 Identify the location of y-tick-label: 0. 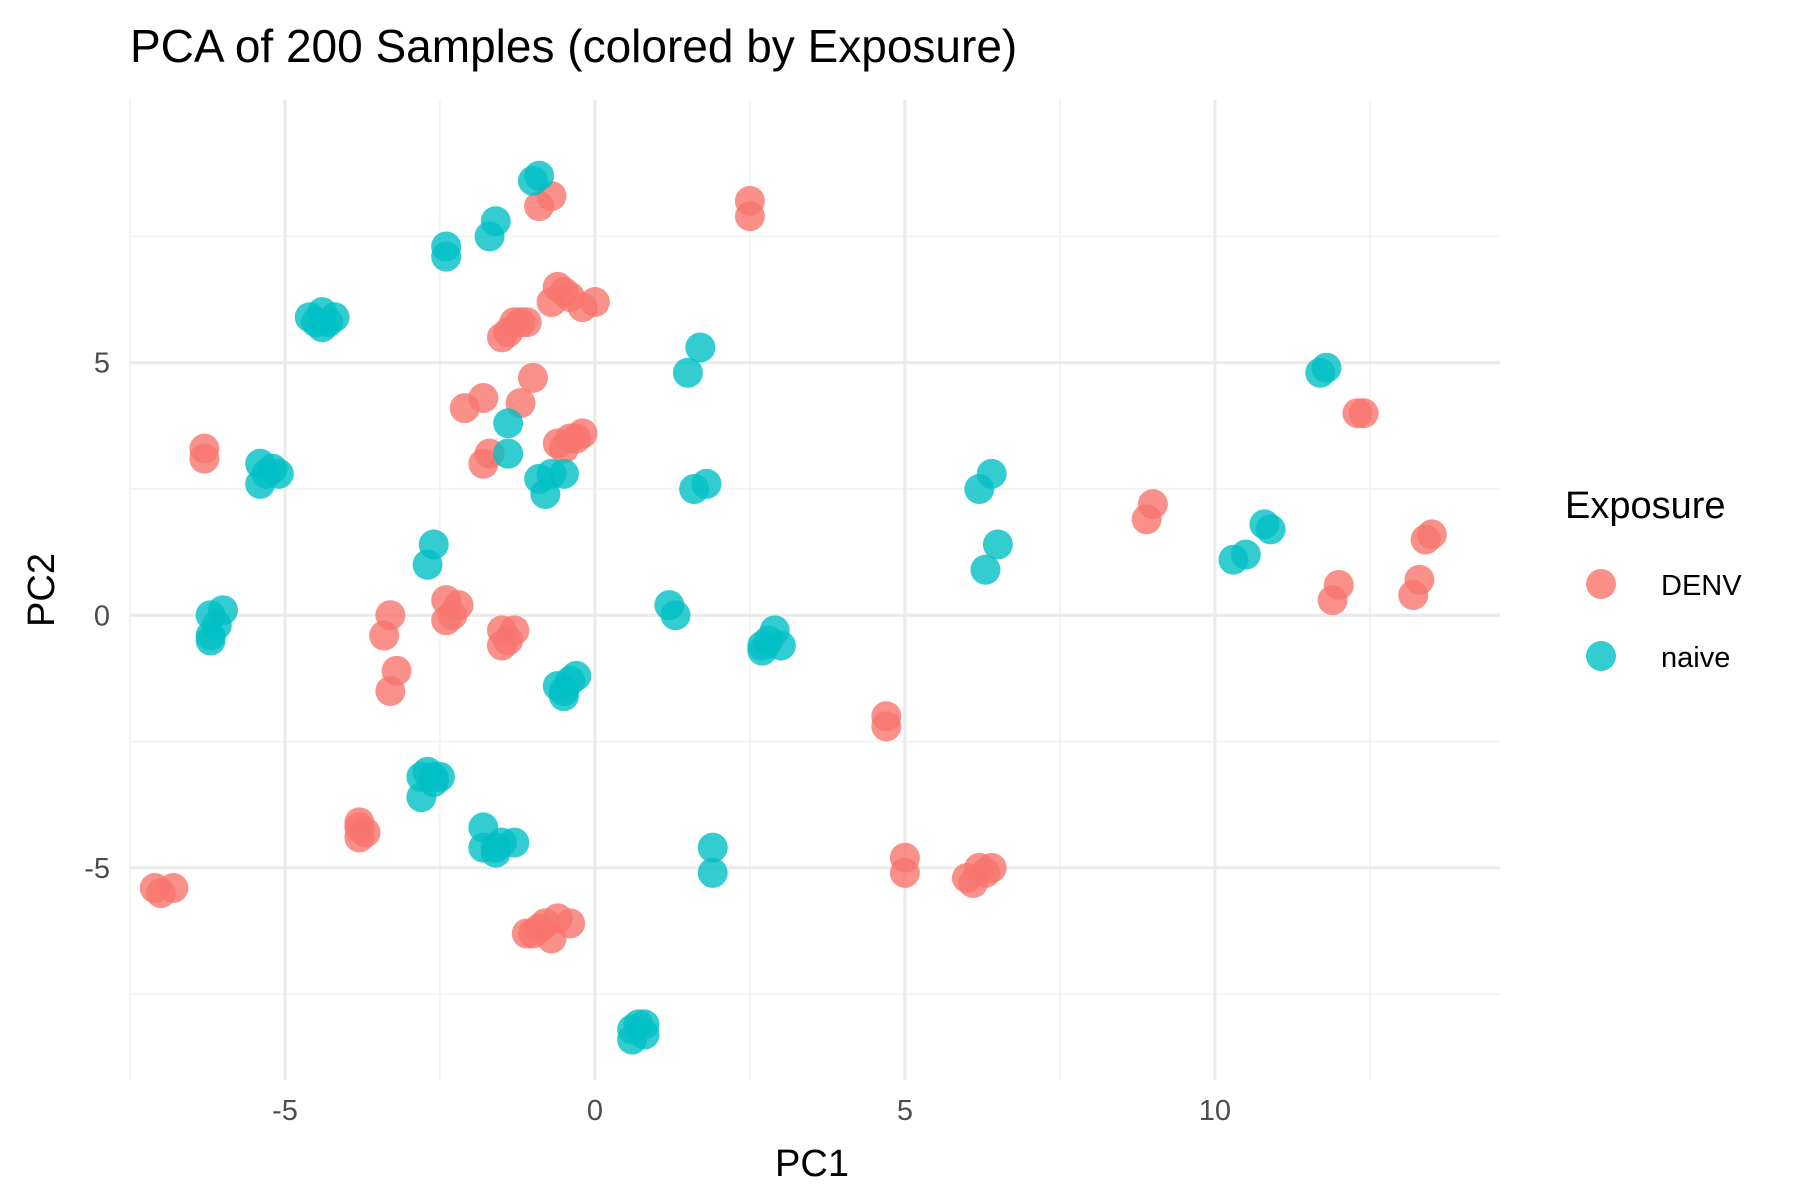
(102, 616).